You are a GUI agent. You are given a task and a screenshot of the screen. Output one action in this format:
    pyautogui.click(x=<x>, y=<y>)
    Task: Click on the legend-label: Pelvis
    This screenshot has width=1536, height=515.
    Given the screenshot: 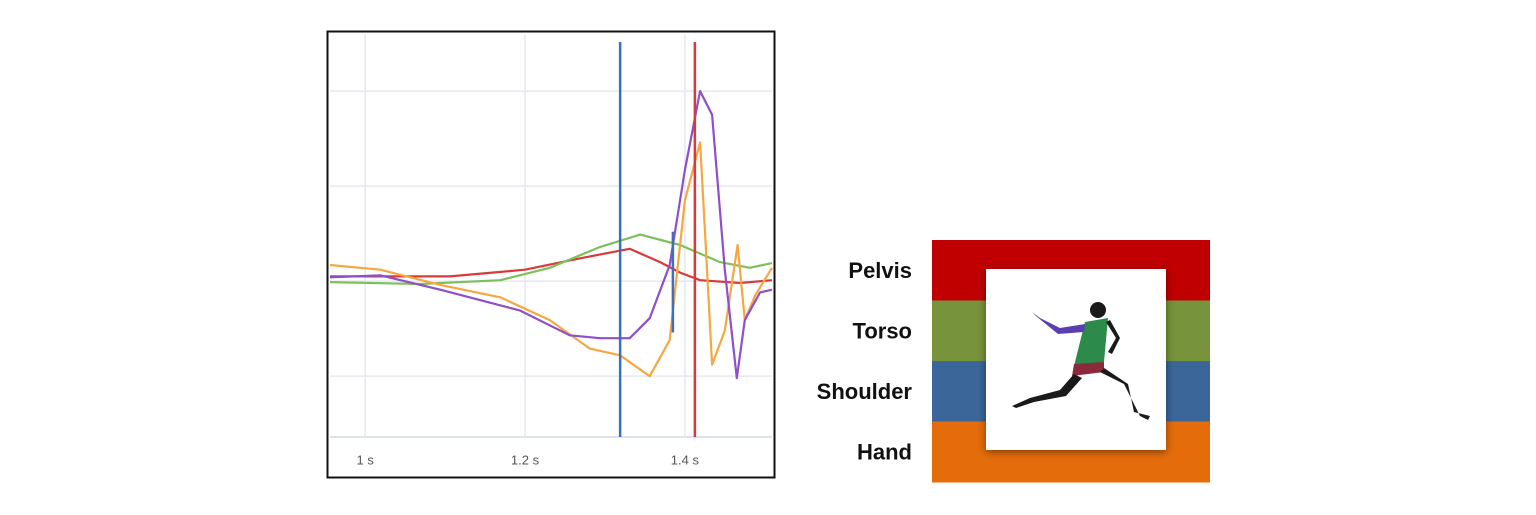 What is the action you would take?
    pyautogui.click(x=880, y=270)
    